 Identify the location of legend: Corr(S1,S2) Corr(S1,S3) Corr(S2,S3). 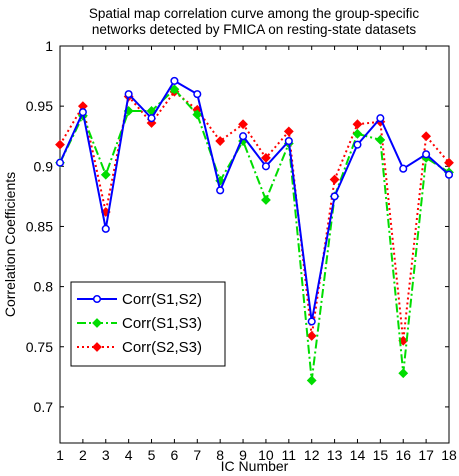
(148, 324).